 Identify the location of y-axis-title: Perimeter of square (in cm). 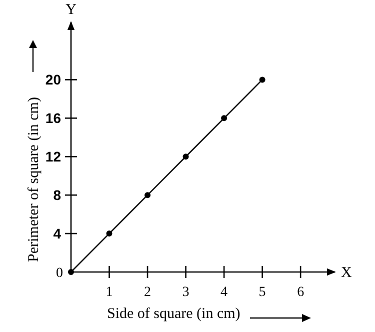
(34, 179).